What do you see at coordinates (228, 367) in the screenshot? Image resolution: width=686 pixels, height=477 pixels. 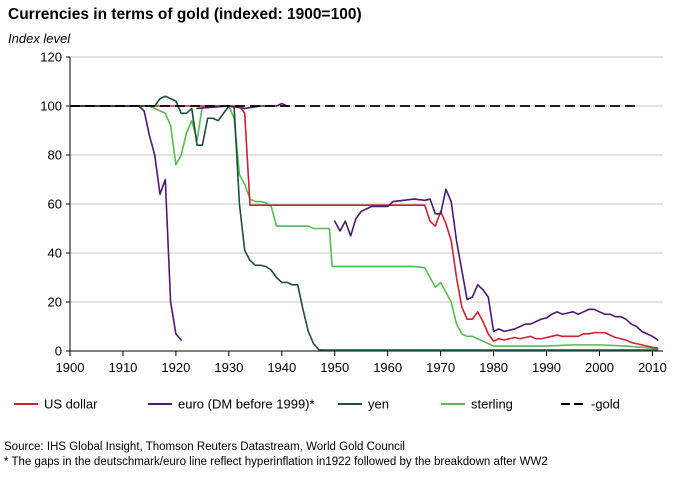 I see `x-tick-label-1930: 1930` at bounding box center [228, 367].